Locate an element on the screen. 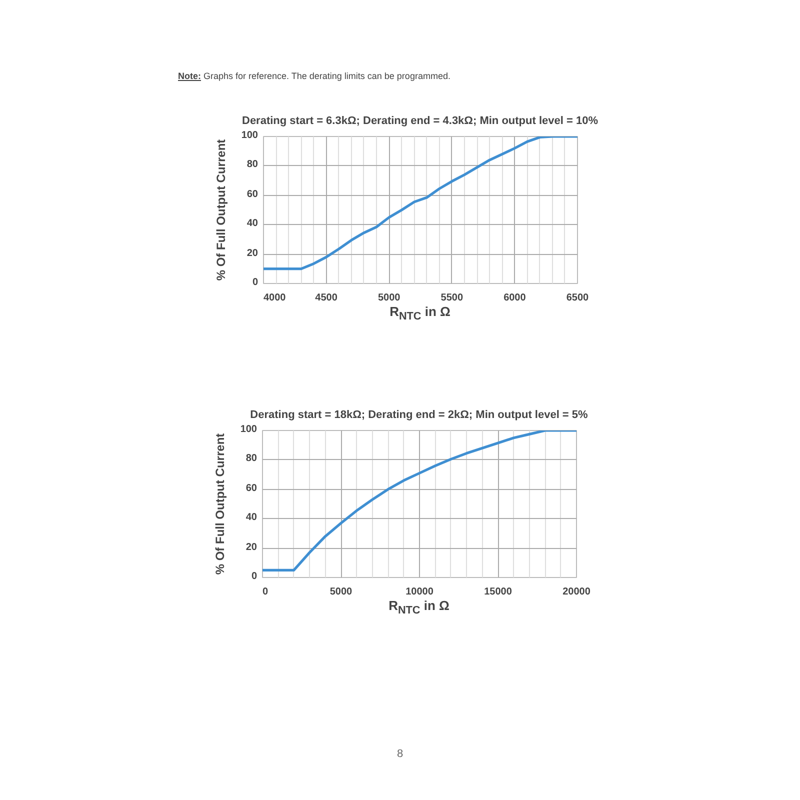 This screenshot has height=800, width=800. chart-title: Derating start = 18kΩ; Derating end = 2kΩ; Min output level = 5% is located at coordinates (419, 415).